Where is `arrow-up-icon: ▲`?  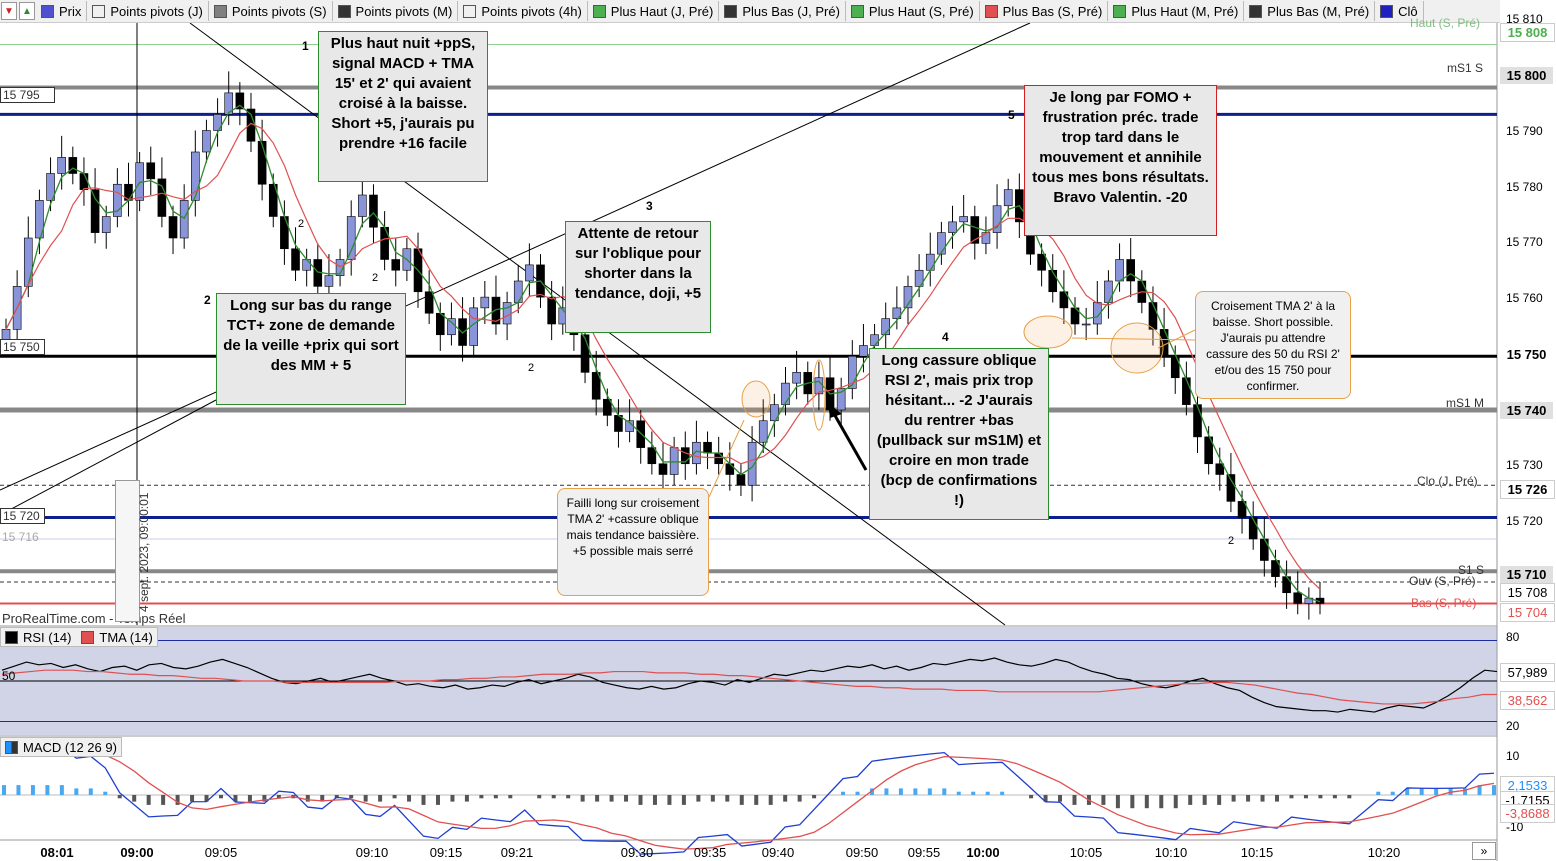 arrow-up-icon: ▲ is located at coordinates (27, 11).